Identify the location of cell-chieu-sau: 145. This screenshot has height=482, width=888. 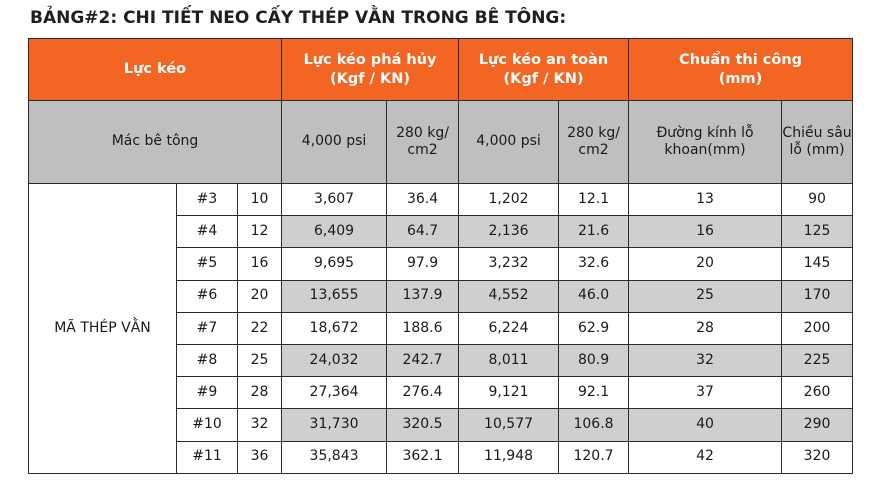
(817, 264).